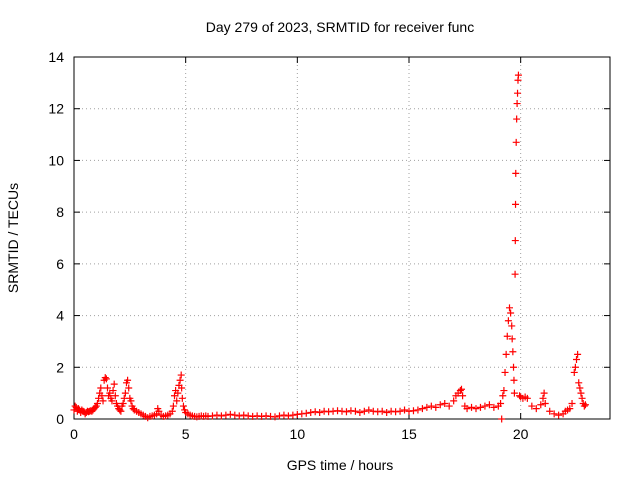  What do you see at coordinates (74, 434) in the screenshot?
I see `x-tick-label: 0` at bounding box center [74, 434].